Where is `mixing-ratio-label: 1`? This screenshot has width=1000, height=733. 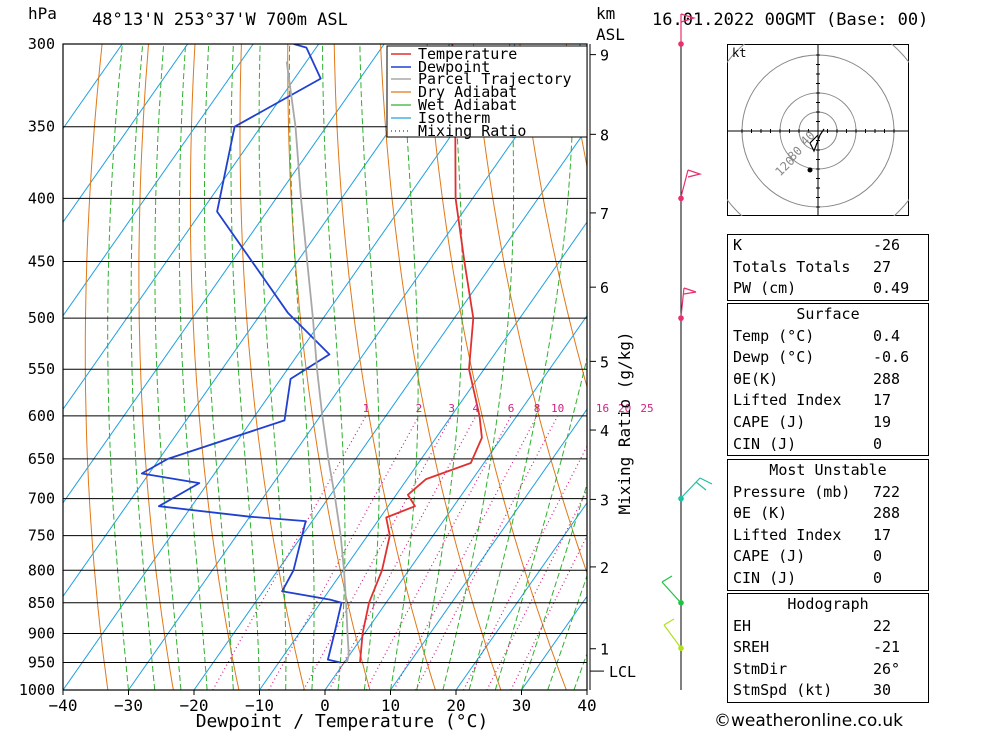 mixing-ratio-label: 1 is located at coordinates (366, 408).